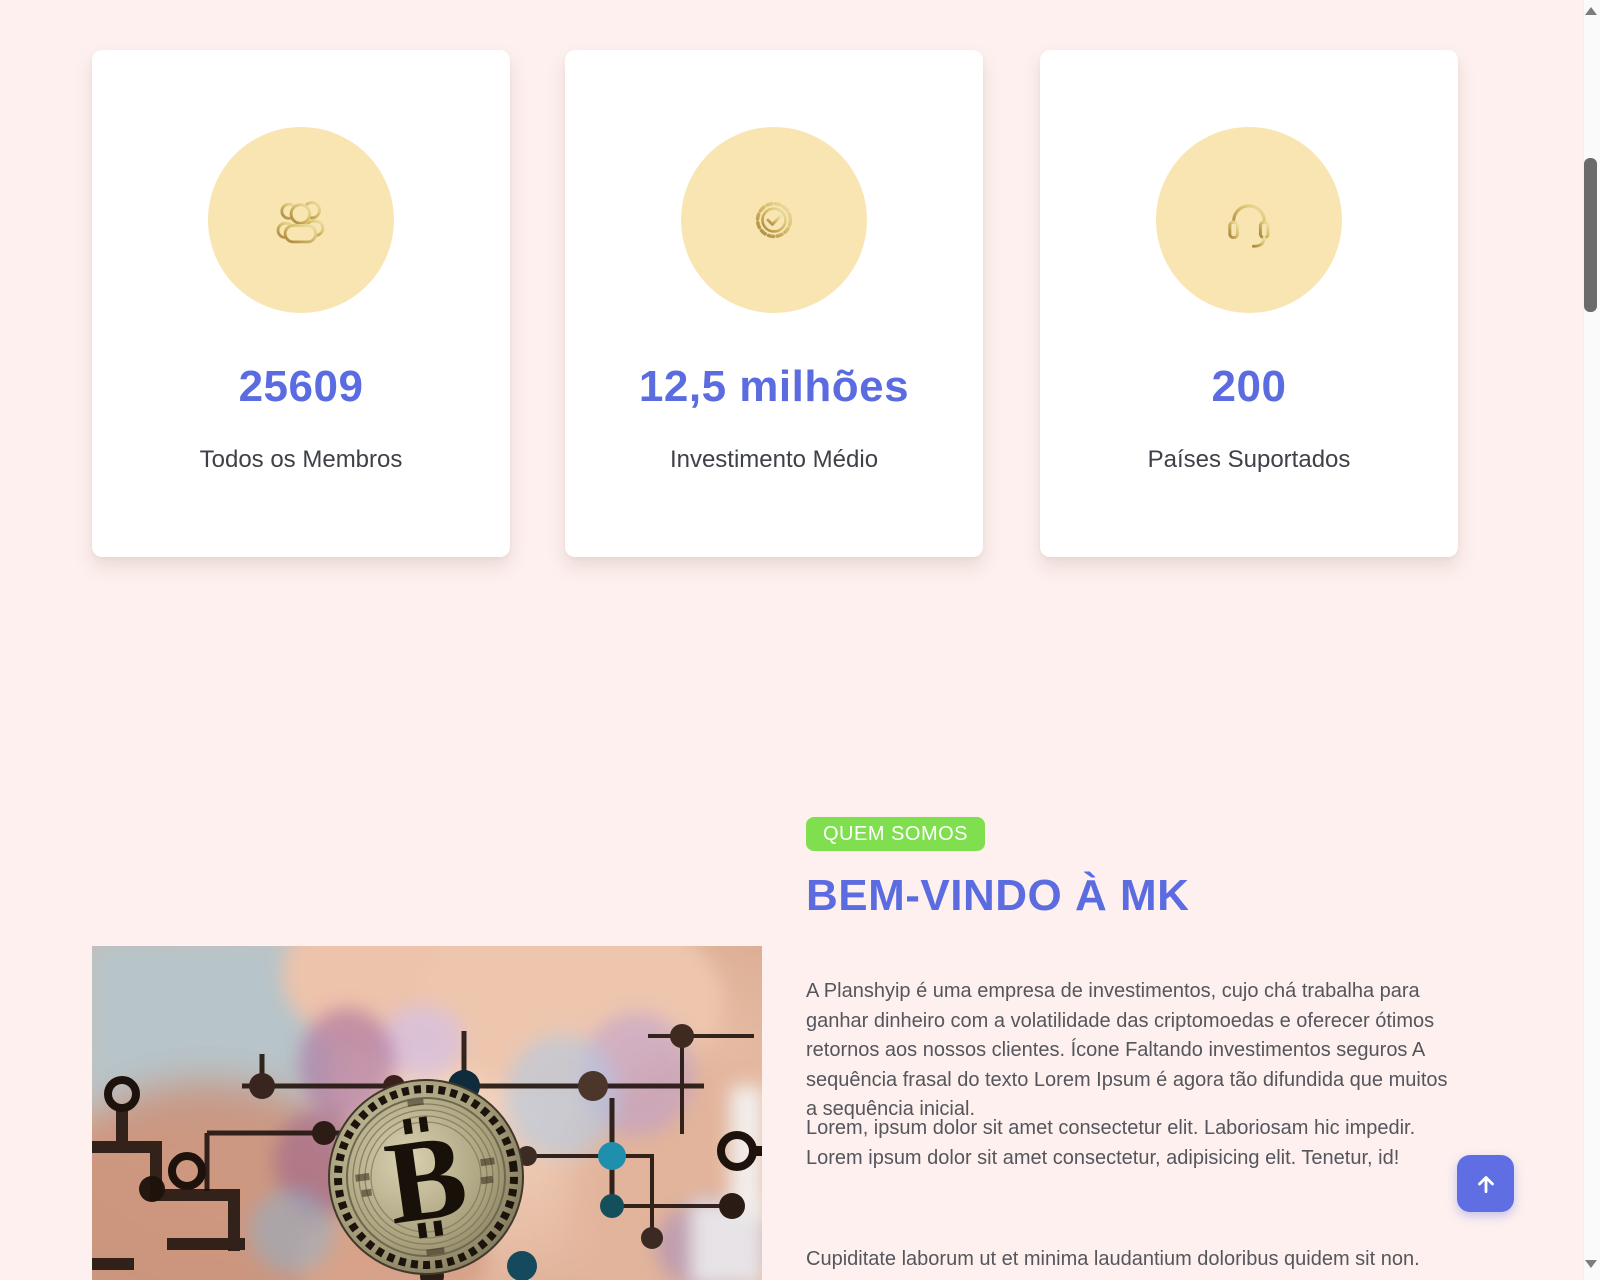 Image resolution: width=1600 pixels, height=1280 pixels. I want to click on stat-card-countries: 200 Países Suportados, so click(1249, 303).